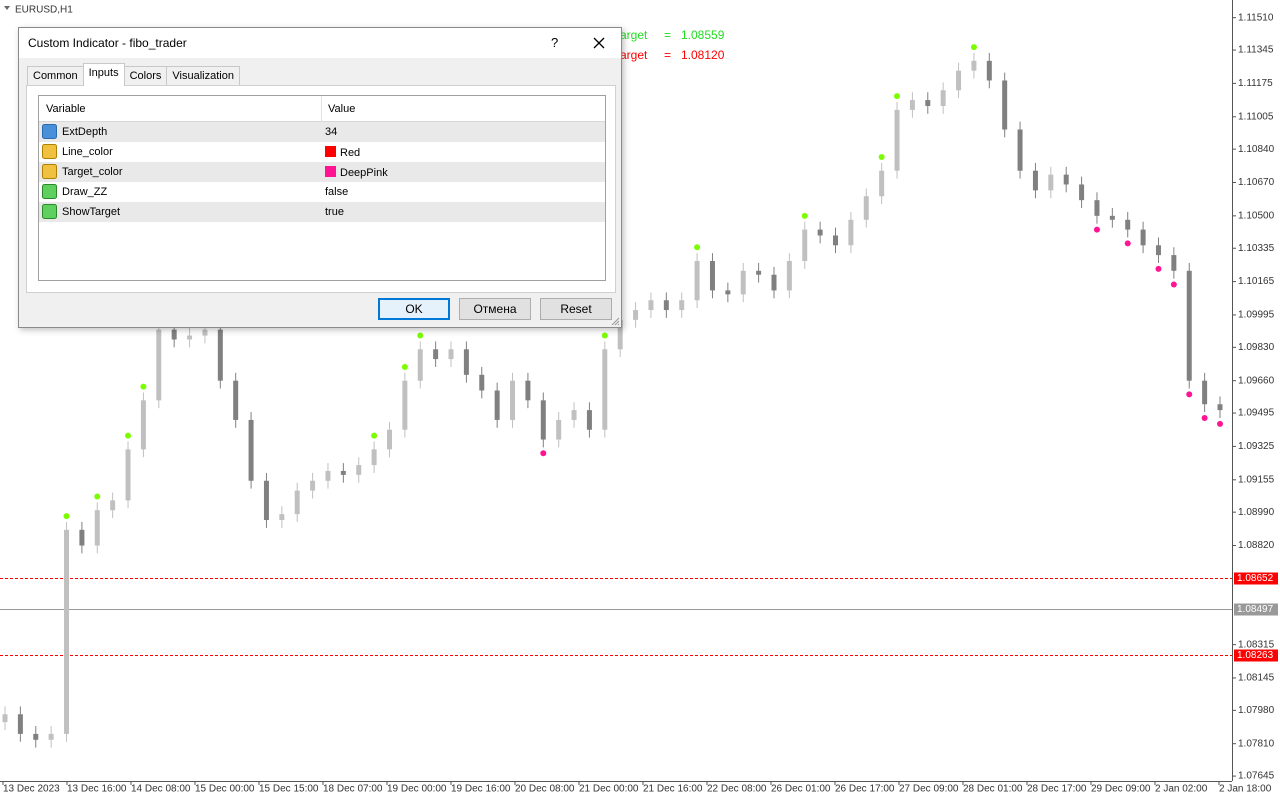 The width and height of the screenshot is (1280, 800). I want to click on table-row: ExtDepth 34, so click(322, 132).